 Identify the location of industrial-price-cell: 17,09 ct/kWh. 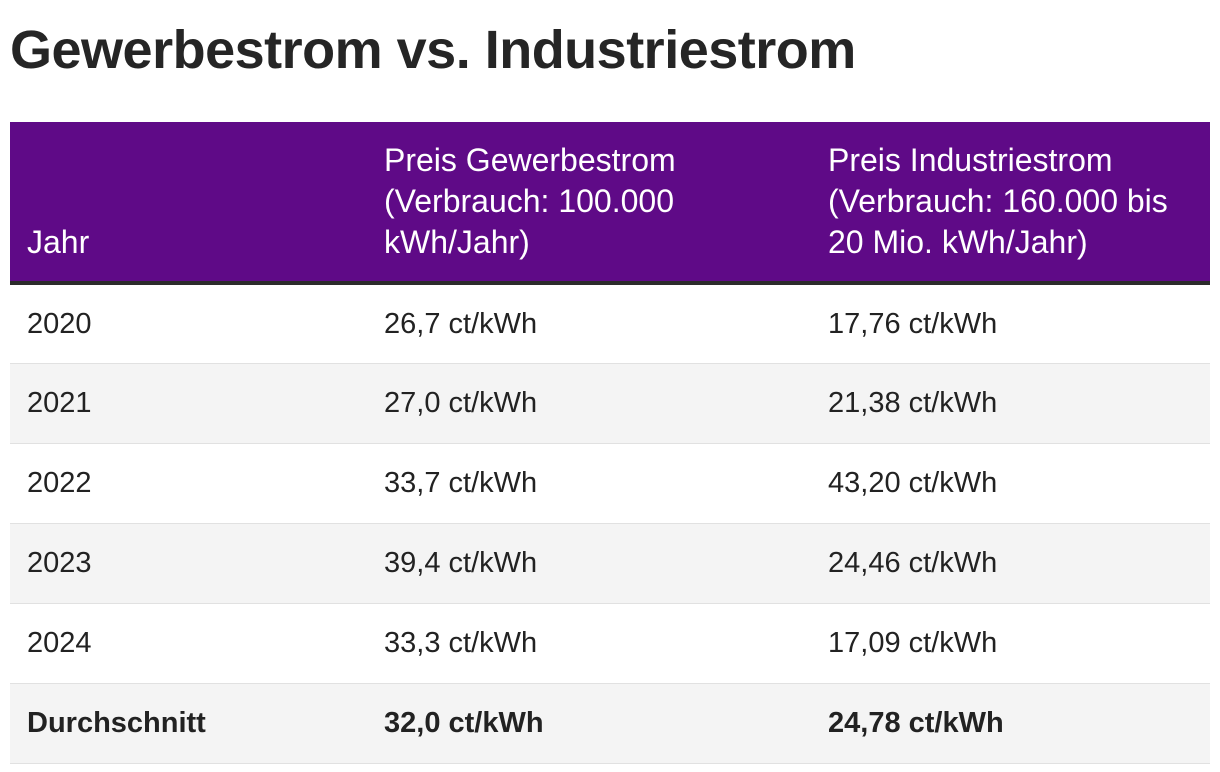
(1010, 643).